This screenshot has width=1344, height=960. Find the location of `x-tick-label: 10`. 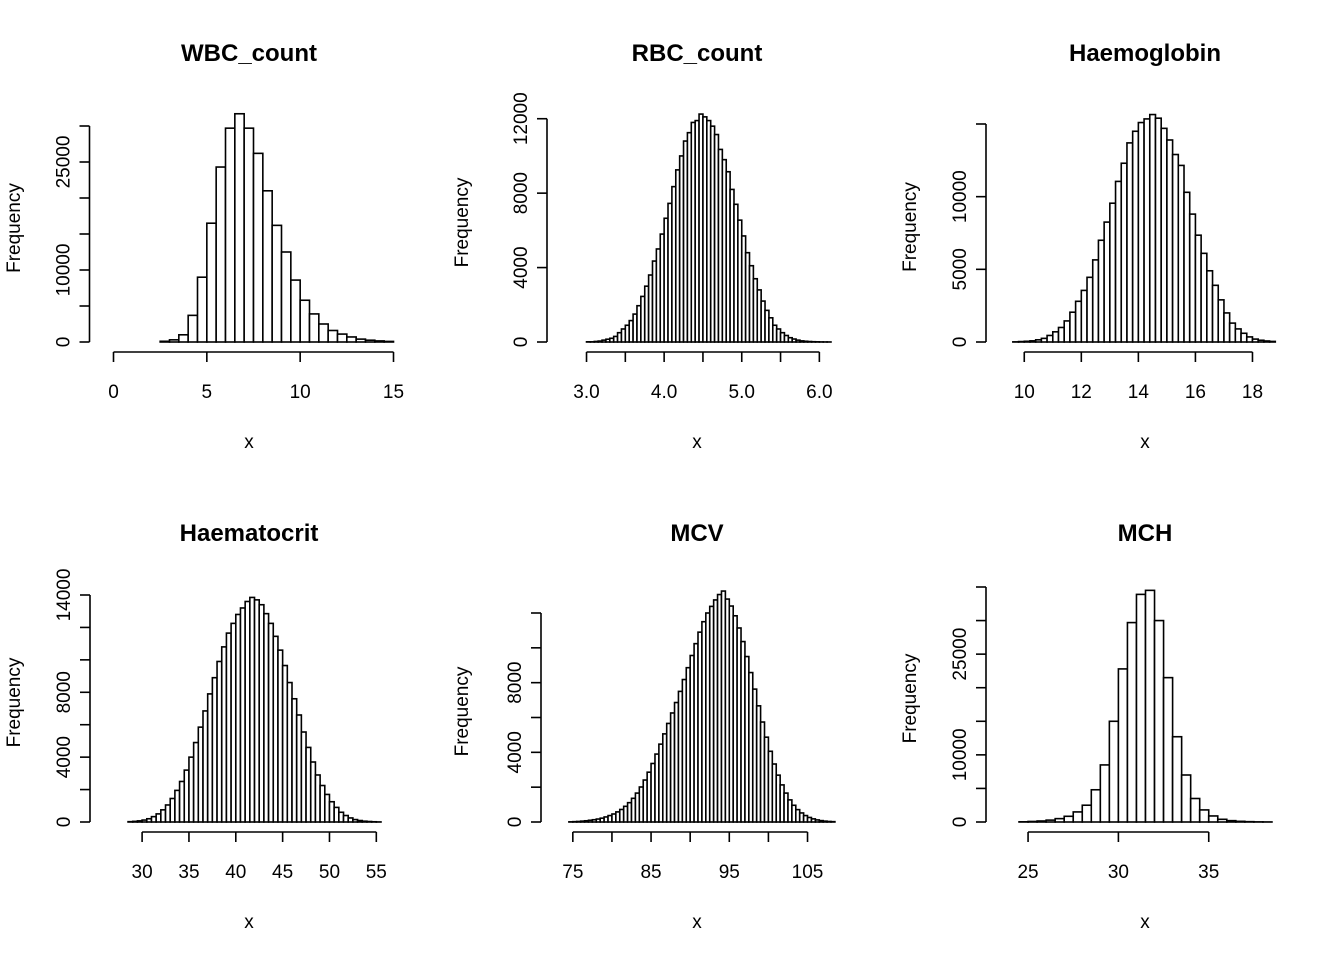

x-tick-label: 10 is located at coordinates (1024, 392).